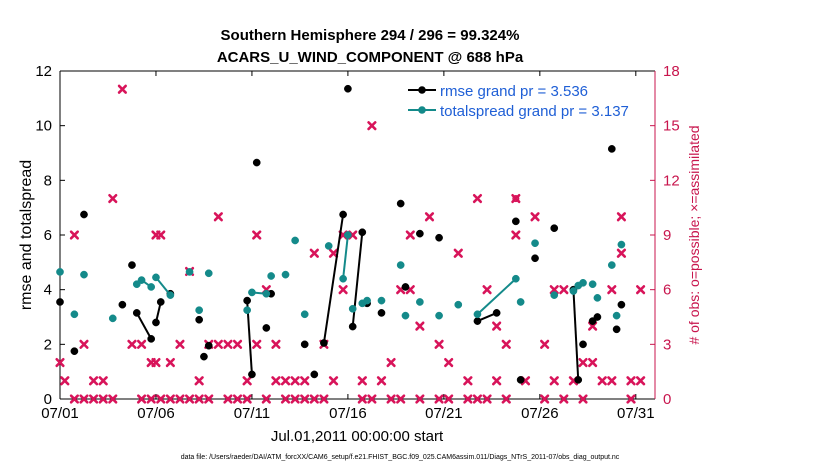  Describe the element at coordinates (422, 110) in the screenshot. I see `legend-spread-marker` at that location.